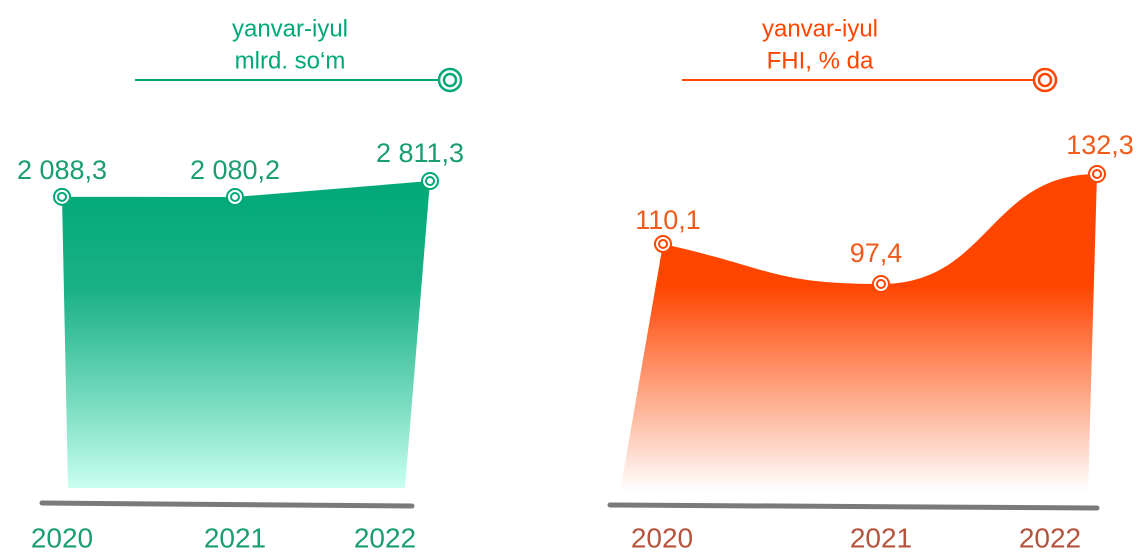 The height and width of the screenshot is (552, 1143). I want to click on chart-subtitle: mlrd. so‘m, so click(290, 60).